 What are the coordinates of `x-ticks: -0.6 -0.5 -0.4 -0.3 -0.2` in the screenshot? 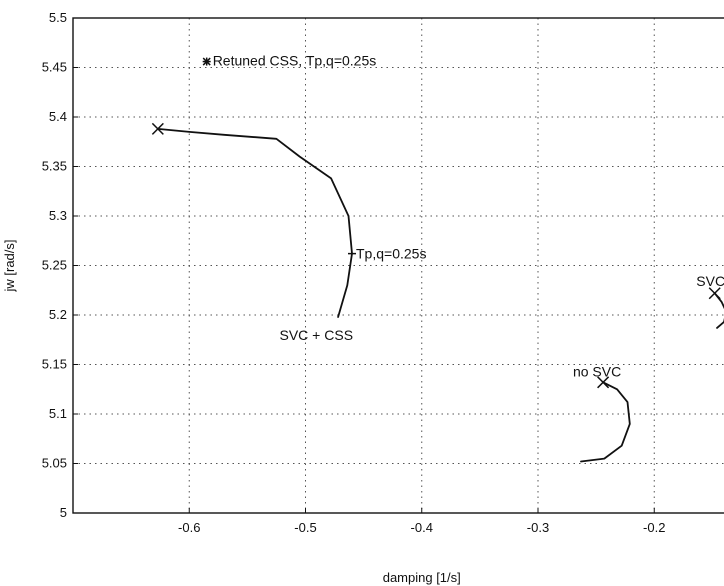 It's located at (421, 521).